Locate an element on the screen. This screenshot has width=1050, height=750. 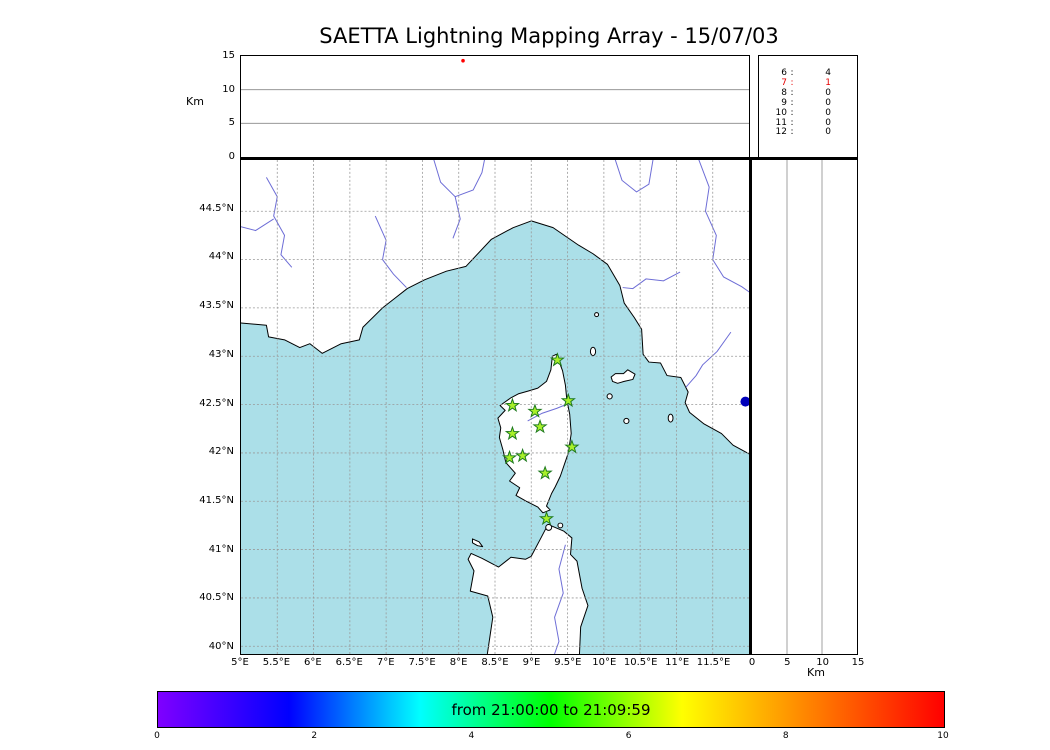
lat-tick-label: 41°N is located at coordinates (221, 549).